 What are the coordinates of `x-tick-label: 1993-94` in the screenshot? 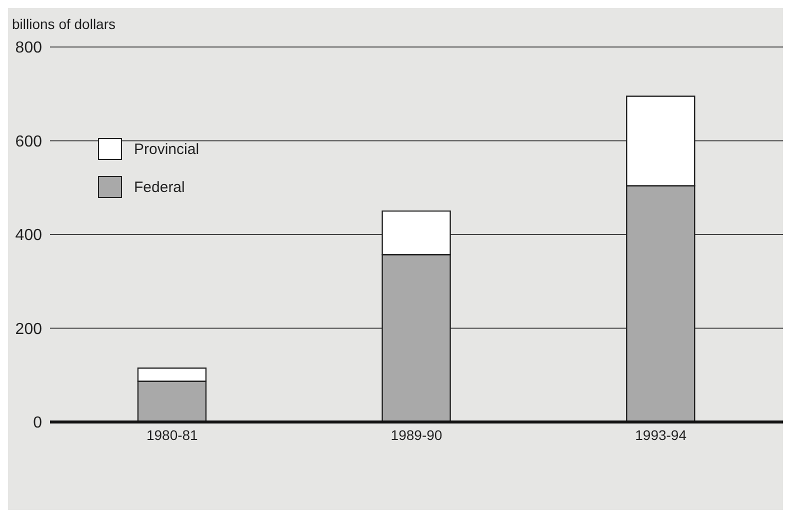 It's located at (661, 434).